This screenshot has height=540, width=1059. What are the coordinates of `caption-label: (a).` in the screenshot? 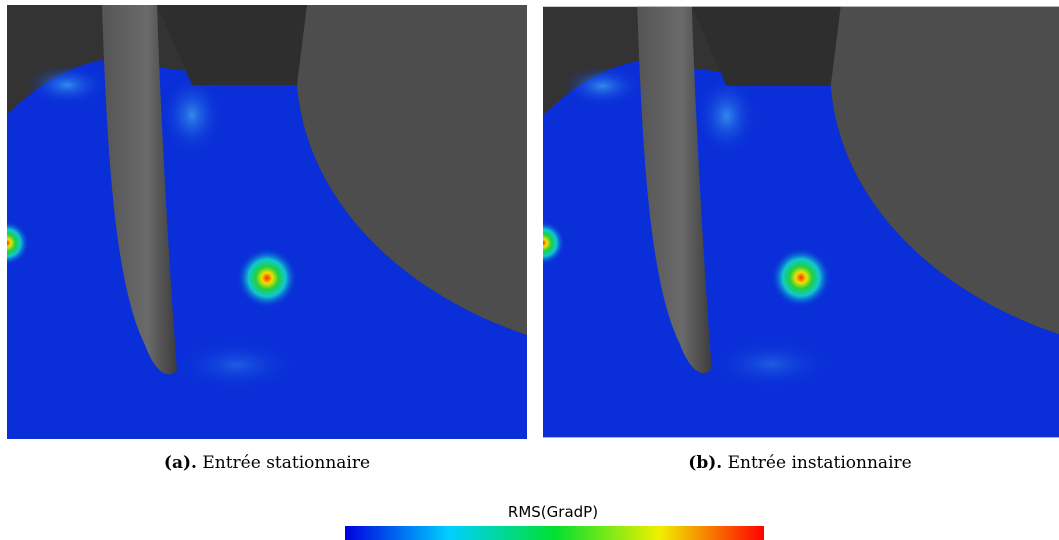 It's located at (180, 463).